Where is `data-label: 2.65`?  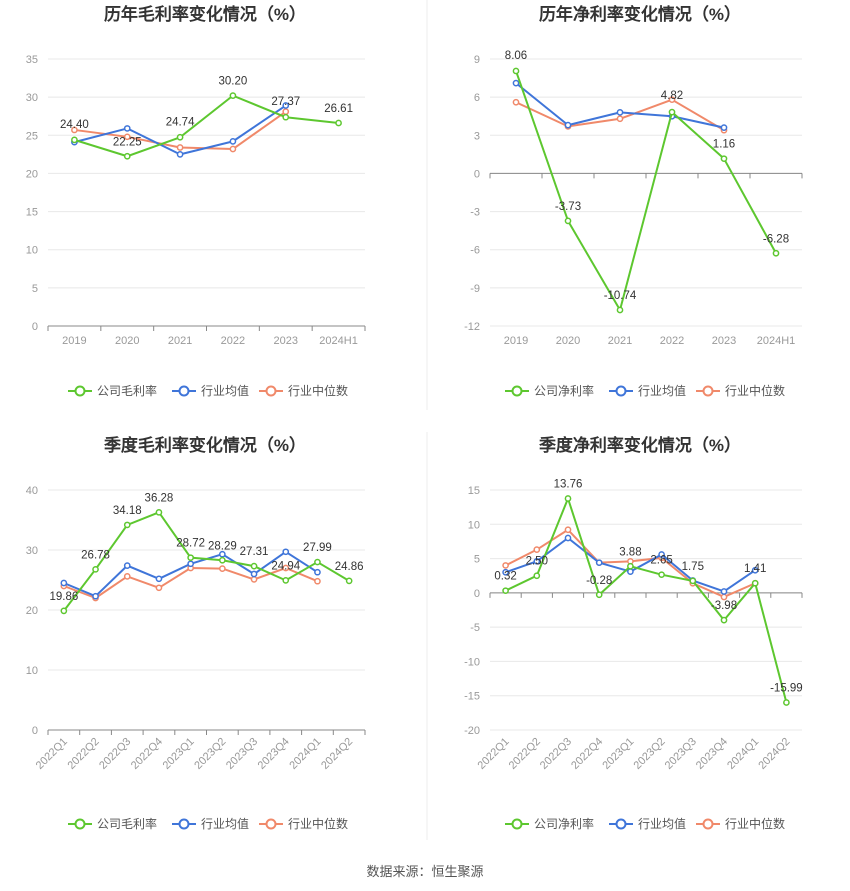
data-label: 2.65 is located at coordinates (661, 561).